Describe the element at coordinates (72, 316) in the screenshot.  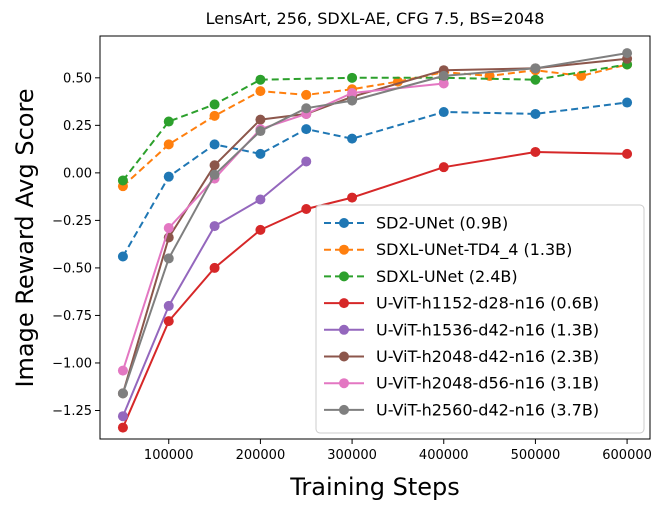
I see `y-tick-label: −0.75` at that location.